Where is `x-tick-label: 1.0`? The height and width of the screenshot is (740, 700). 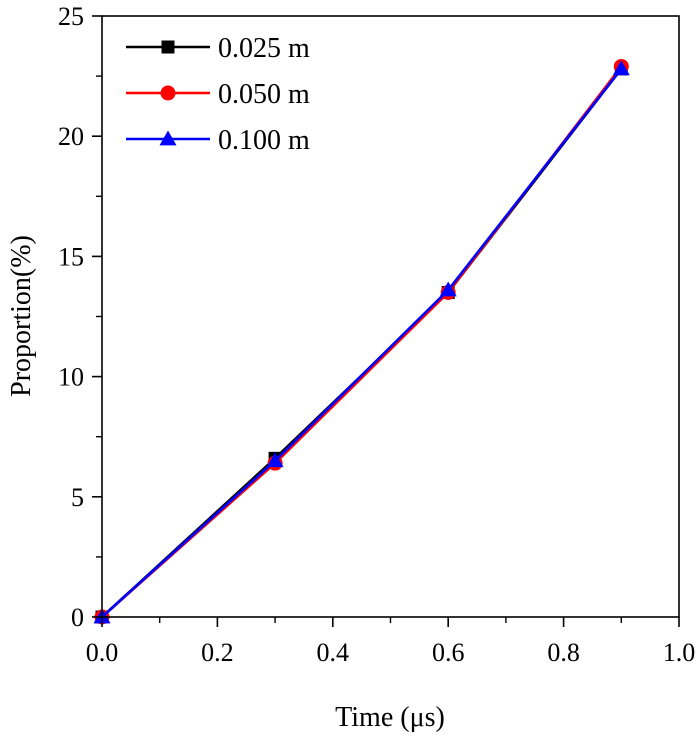
x-tick-label: 1.0 is located at coordinates (679, 652).